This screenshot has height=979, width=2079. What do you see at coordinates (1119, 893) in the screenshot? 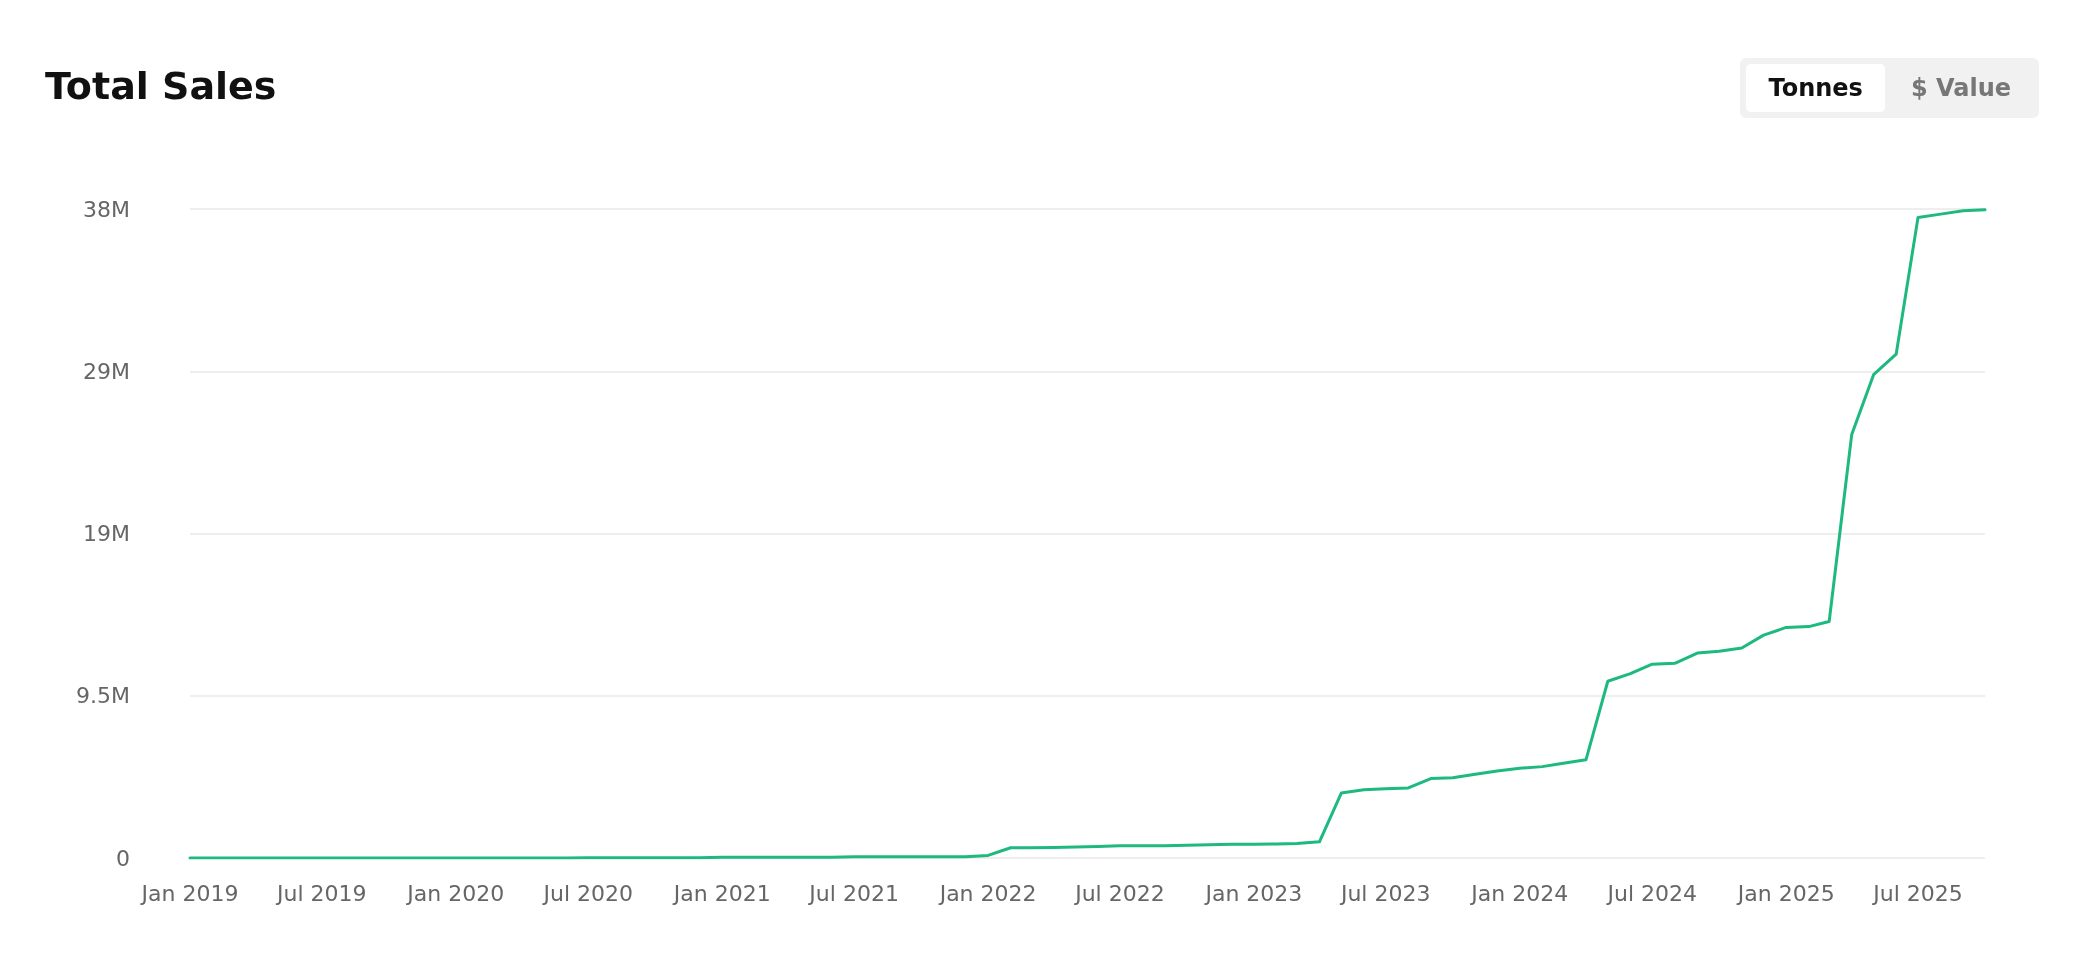
I see `x-tick-label: Jul 2022` at bounding box center [1119, 893].